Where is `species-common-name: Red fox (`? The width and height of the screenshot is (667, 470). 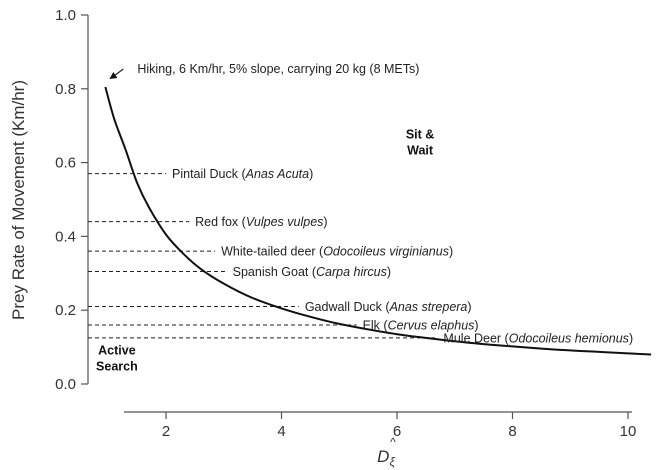 species-common-name: Red fox ( is located at coordinates (221, 222).